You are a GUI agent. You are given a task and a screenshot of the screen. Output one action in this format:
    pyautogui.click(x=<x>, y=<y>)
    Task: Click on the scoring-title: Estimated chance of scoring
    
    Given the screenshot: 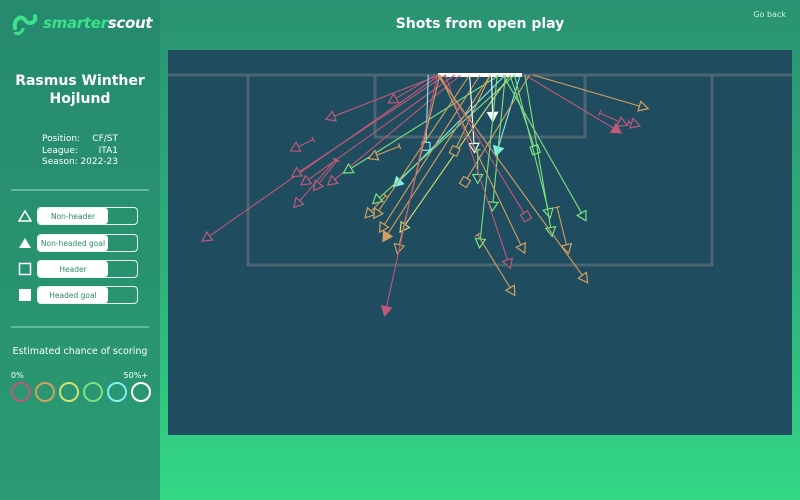 What is the action you would take?
    pyautogui.click(x=80, y=351)
    